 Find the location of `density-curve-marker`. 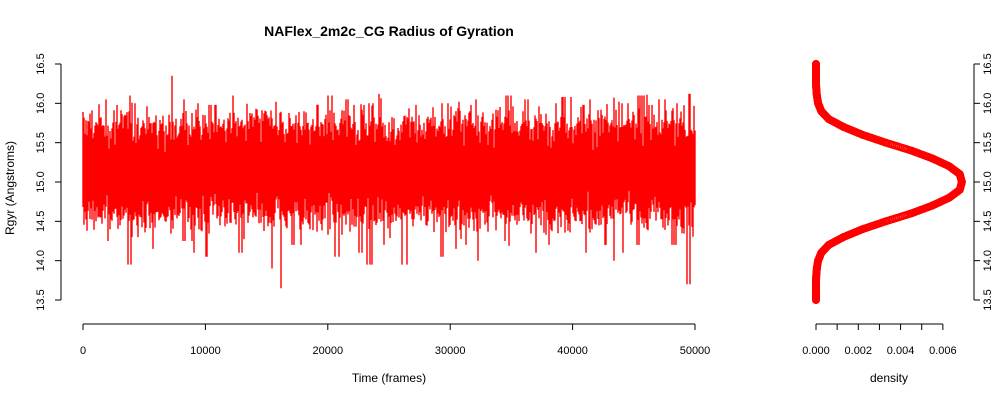

density-curve-marker is located at coordinates (816, 64).